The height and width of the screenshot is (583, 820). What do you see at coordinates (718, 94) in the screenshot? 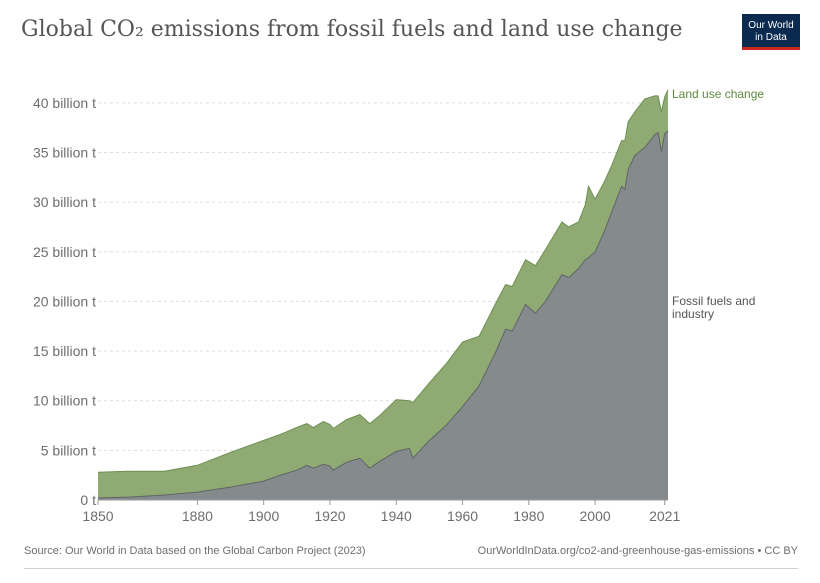
I see `label-land-use-change: Land use change` at bounding box center [718, 94].